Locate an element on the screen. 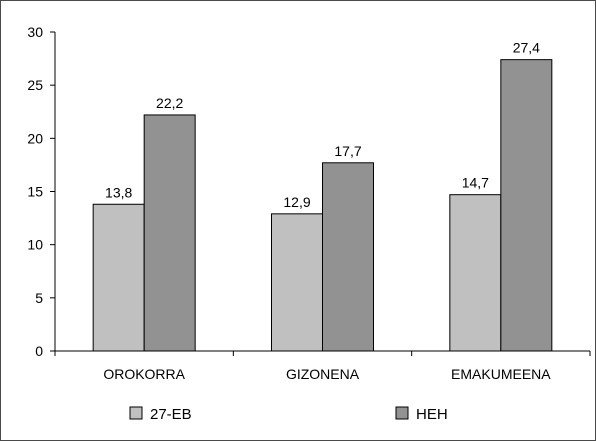 The image size is (596, 441). bar-27-eb-emakumeena is located at coordinates (475, 273).